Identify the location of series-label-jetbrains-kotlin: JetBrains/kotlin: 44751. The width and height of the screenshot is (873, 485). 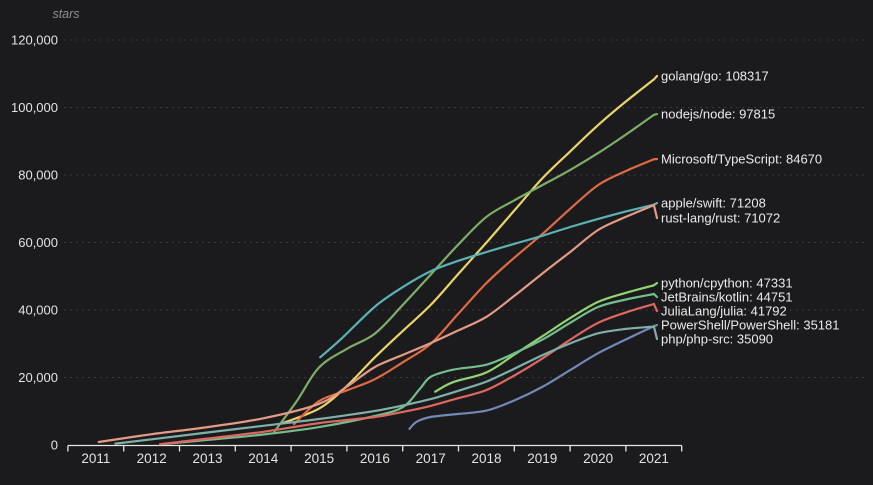
(727, 297).